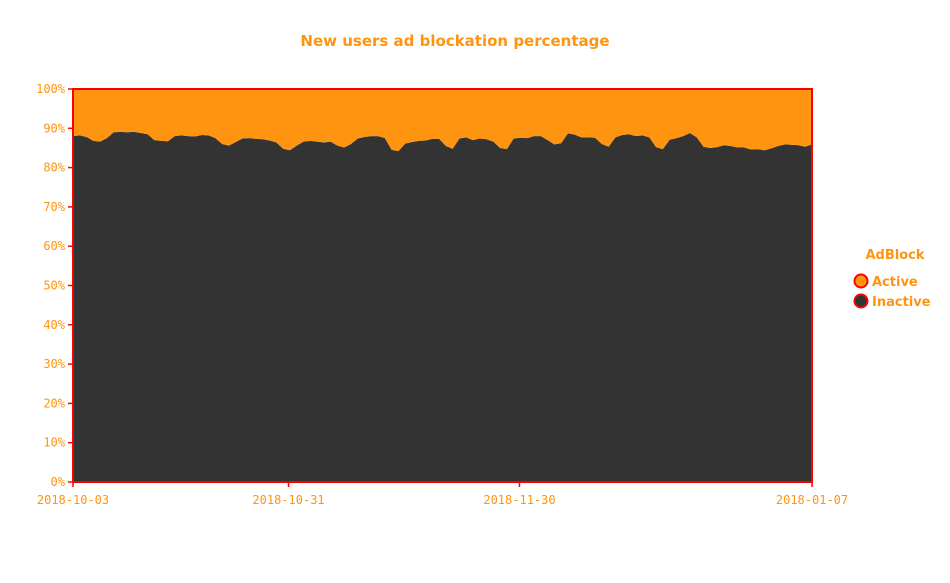 This screenshot has height=583, width=950. I want to click on x-tick-label: 2018-01-07, so click(812, 500).